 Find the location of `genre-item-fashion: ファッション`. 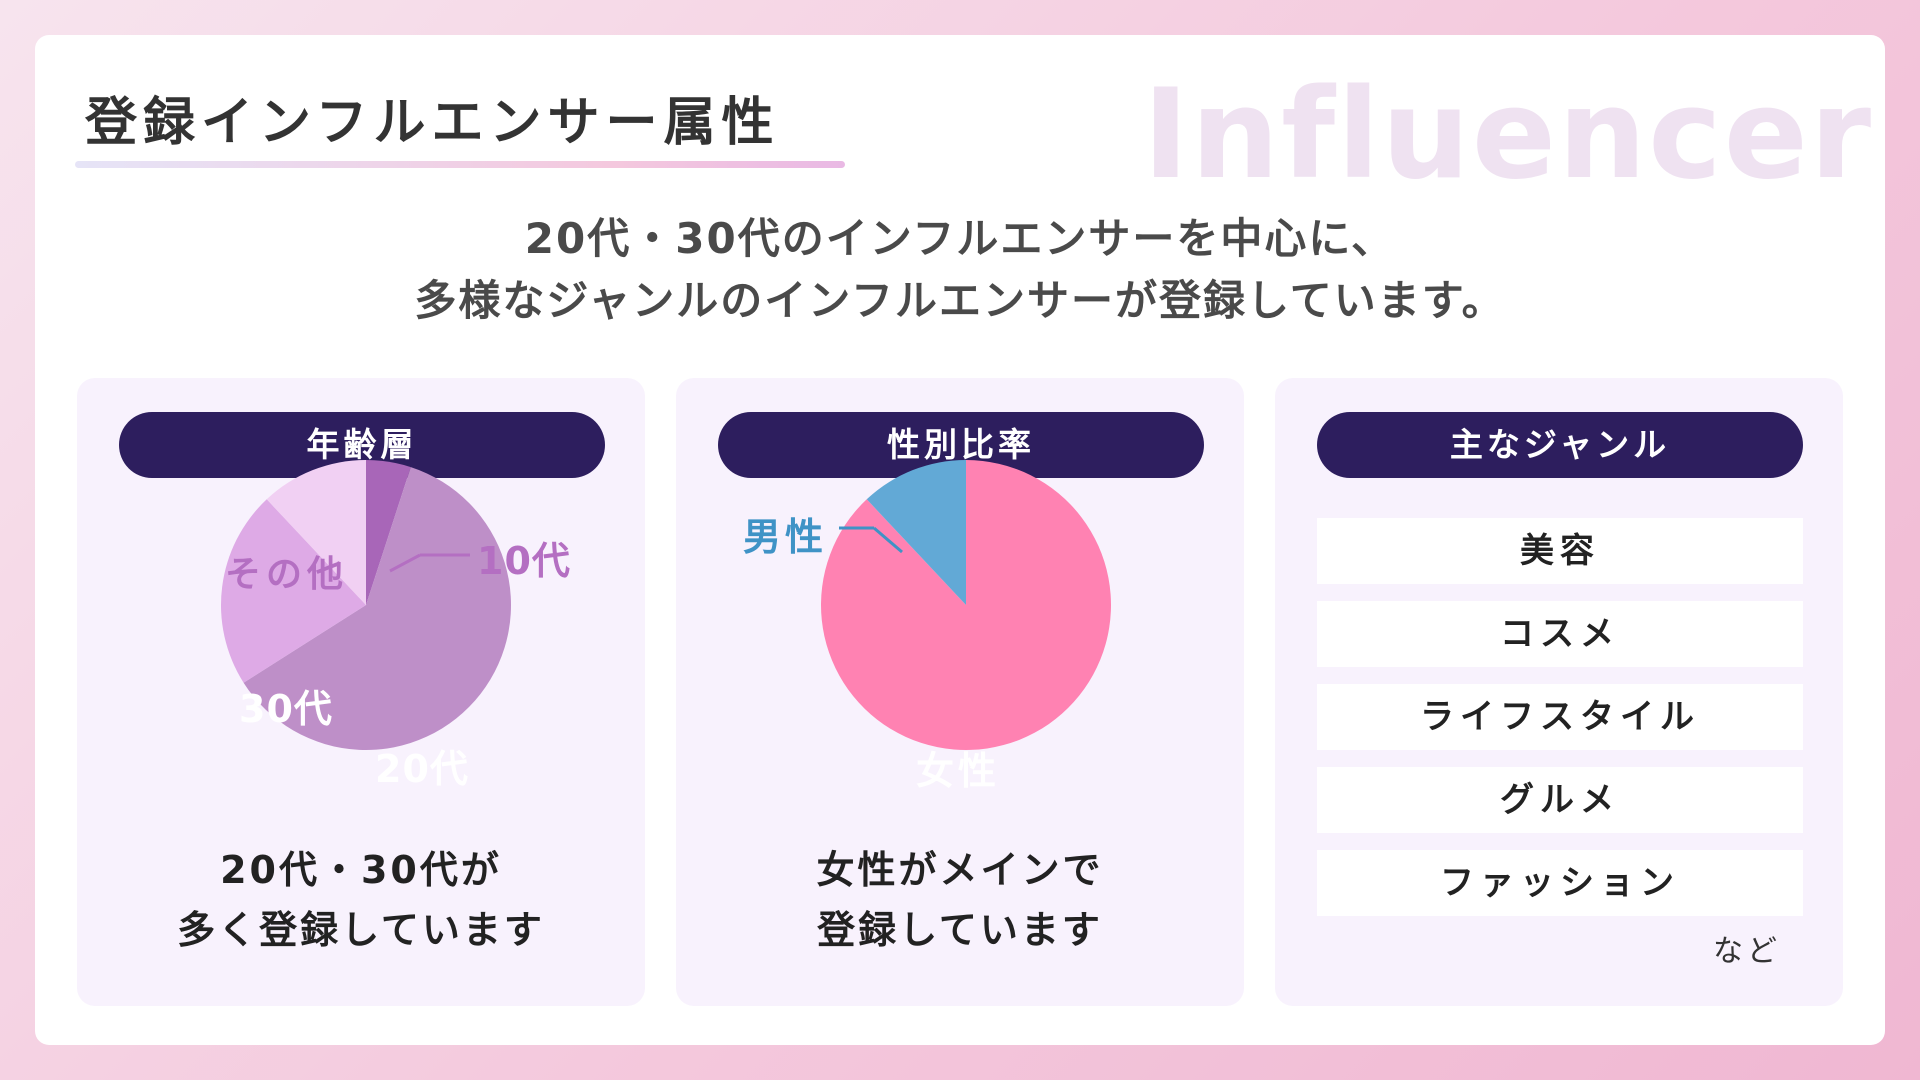

genre-item-fashion: ファッション is located at coordinates (1560, 883).